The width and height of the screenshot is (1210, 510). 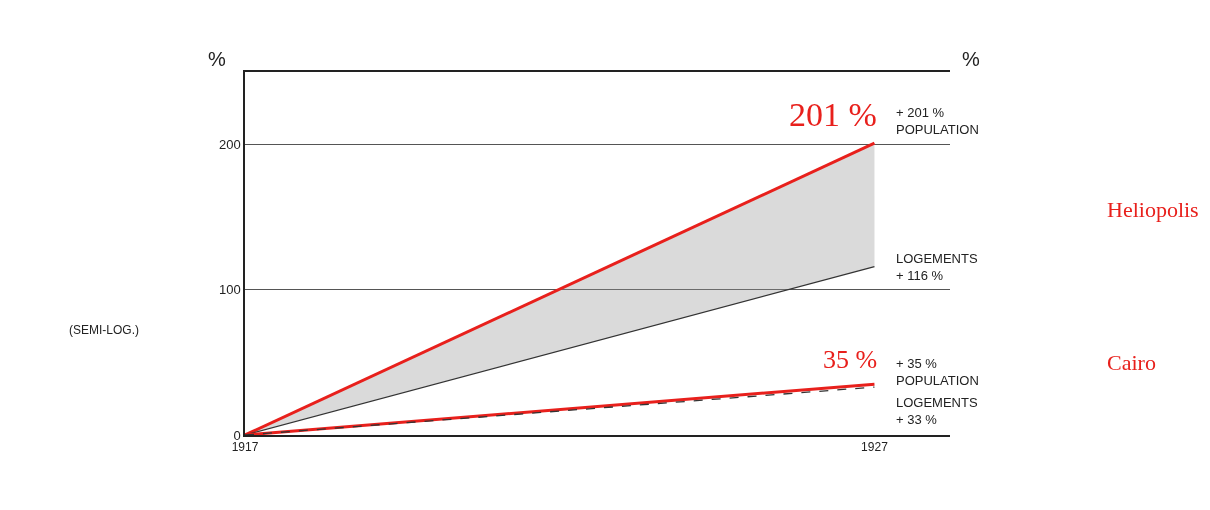 I want to click on annotation: 201 %, so click(x=833, y=114).